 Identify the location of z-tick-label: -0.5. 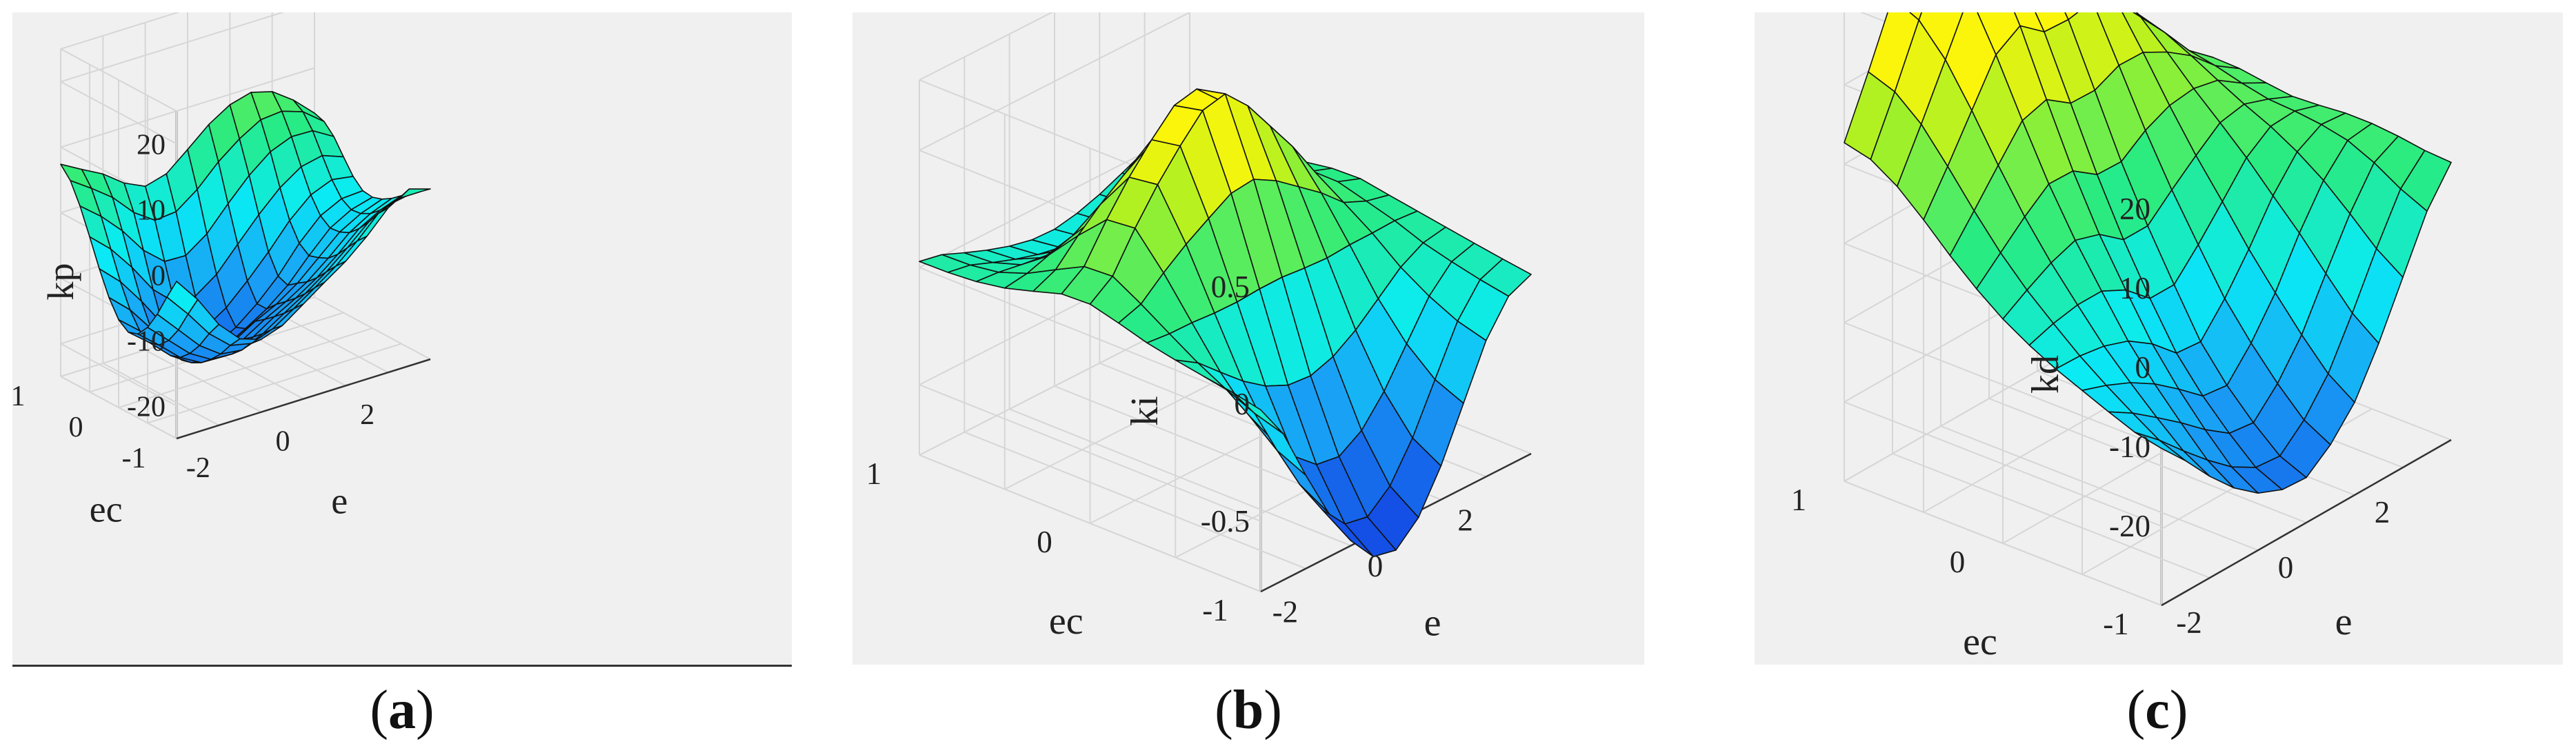
(1225, 521).